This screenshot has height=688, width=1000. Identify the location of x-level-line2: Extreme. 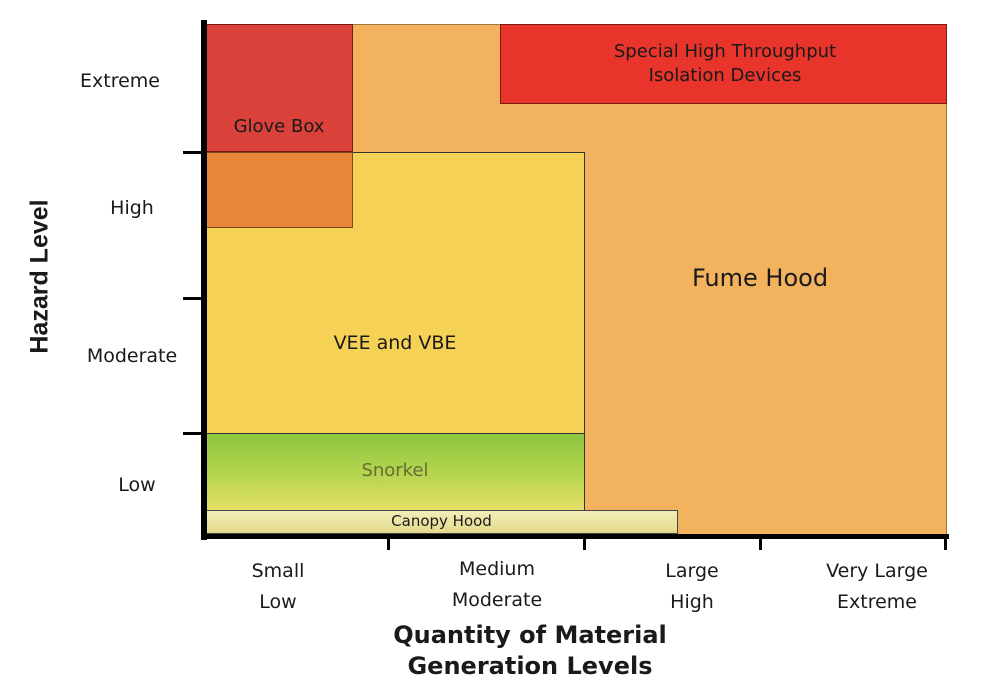
(877, 602).